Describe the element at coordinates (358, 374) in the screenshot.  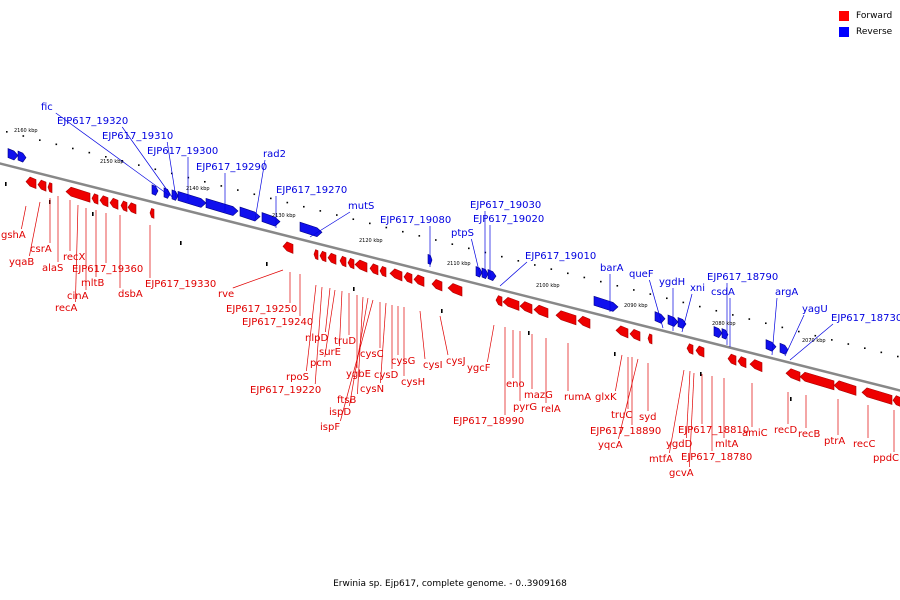
I see `forward-gene-label: ygbE` at that location.